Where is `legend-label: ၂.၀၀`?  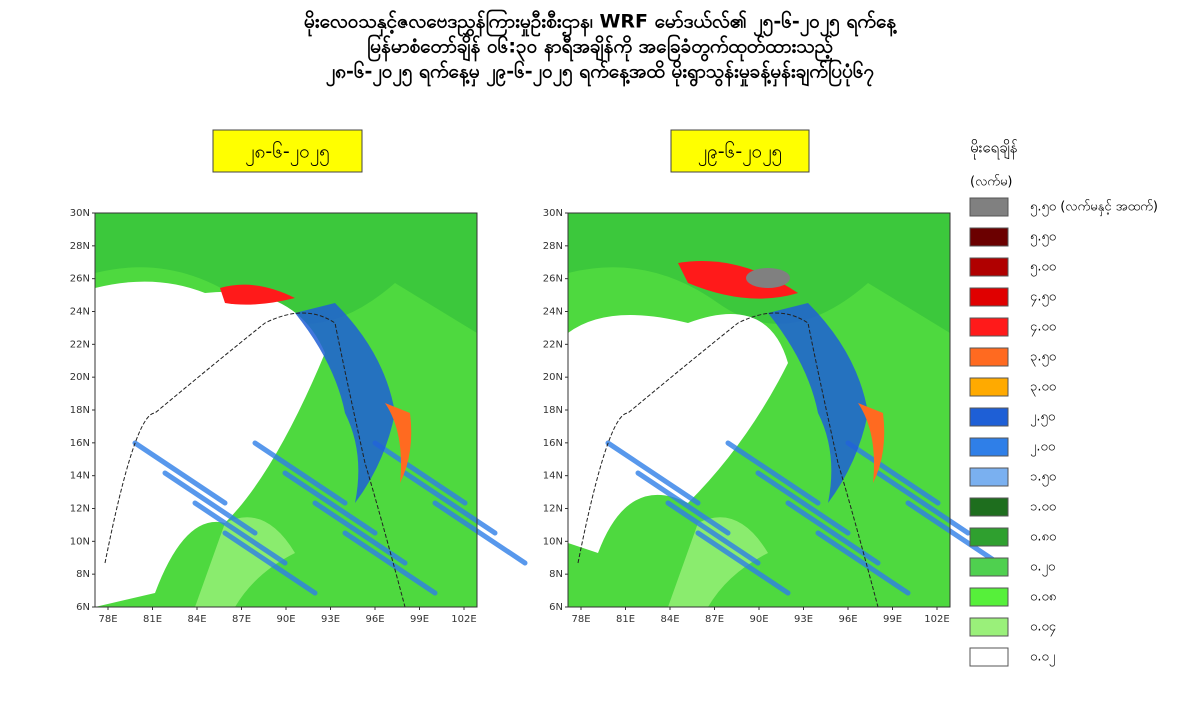
legend-label: ၂.၀၀ is located at coordinates (1042, 448).